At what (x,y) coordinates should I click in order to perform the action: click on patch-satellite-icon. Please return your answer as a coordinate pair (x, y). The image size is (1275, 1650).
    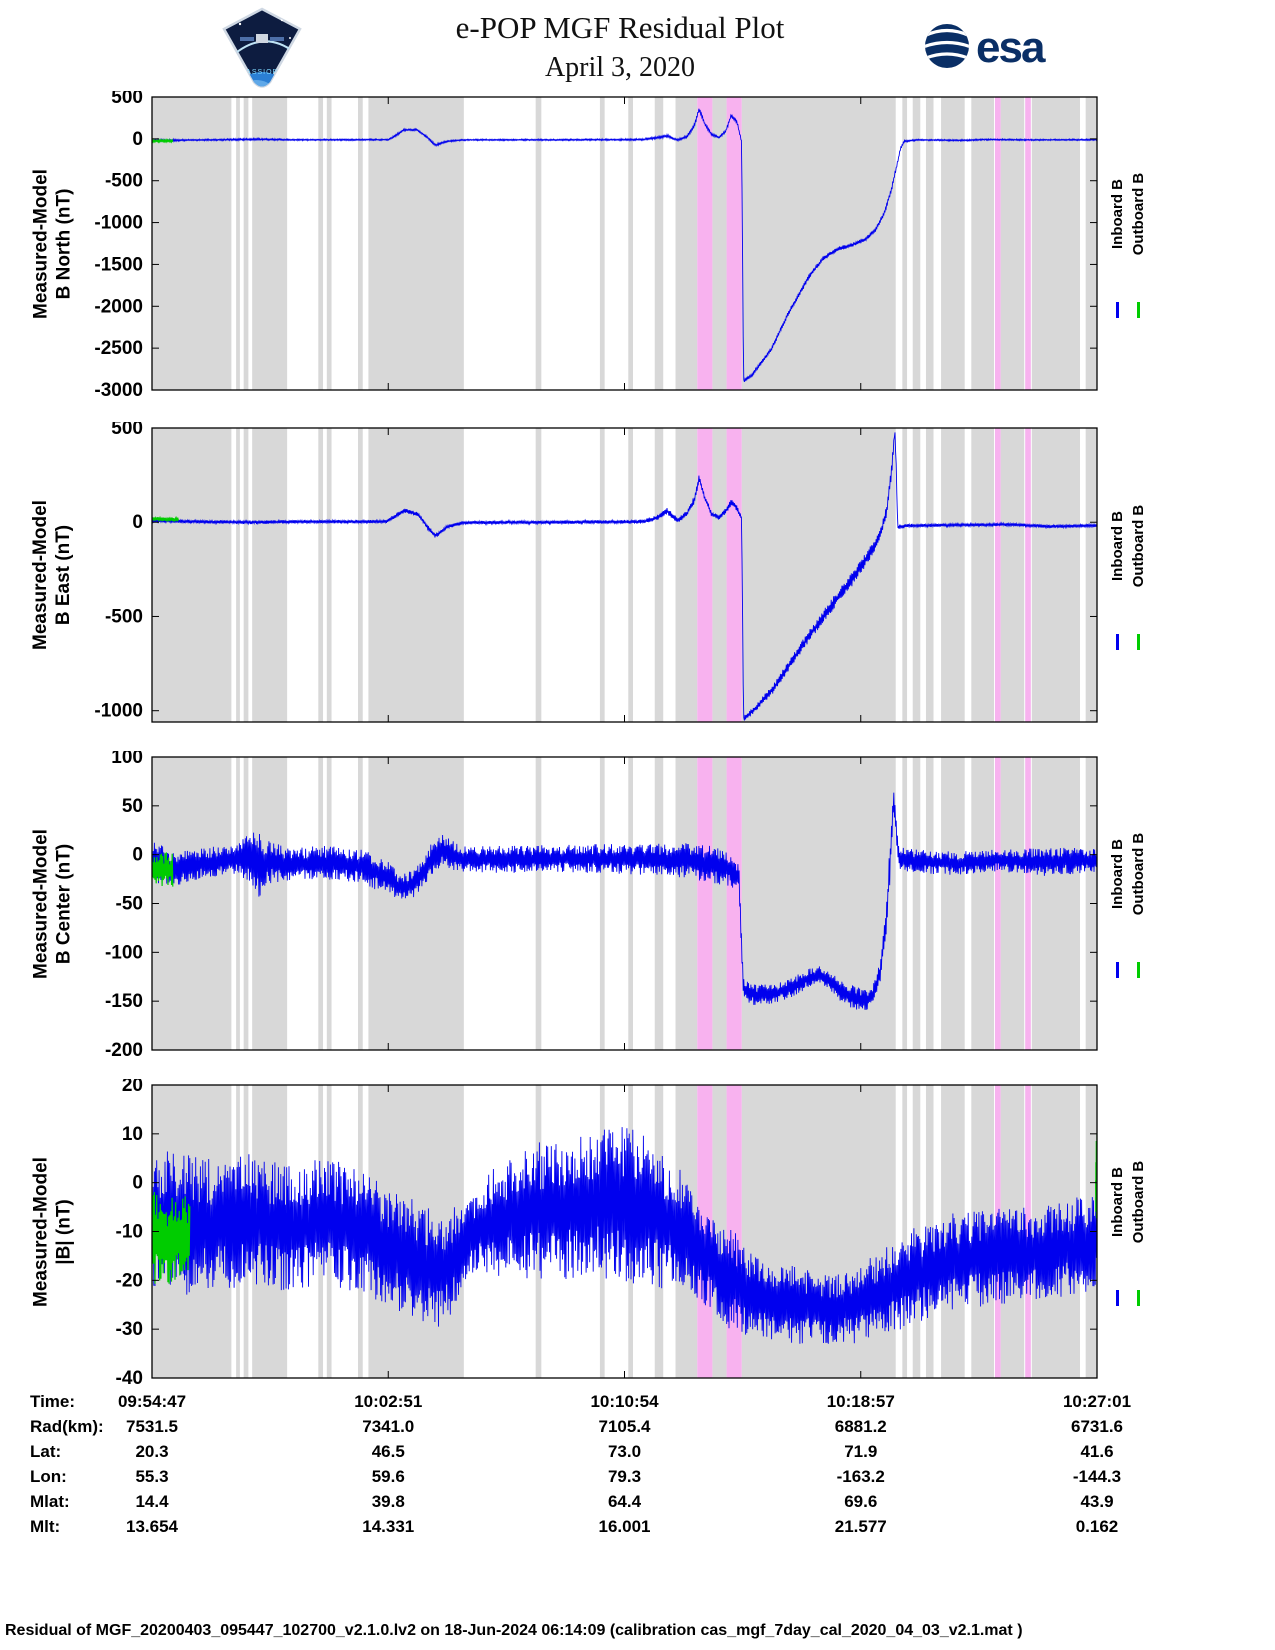
    Looking at the image, I should click on (262, 38).